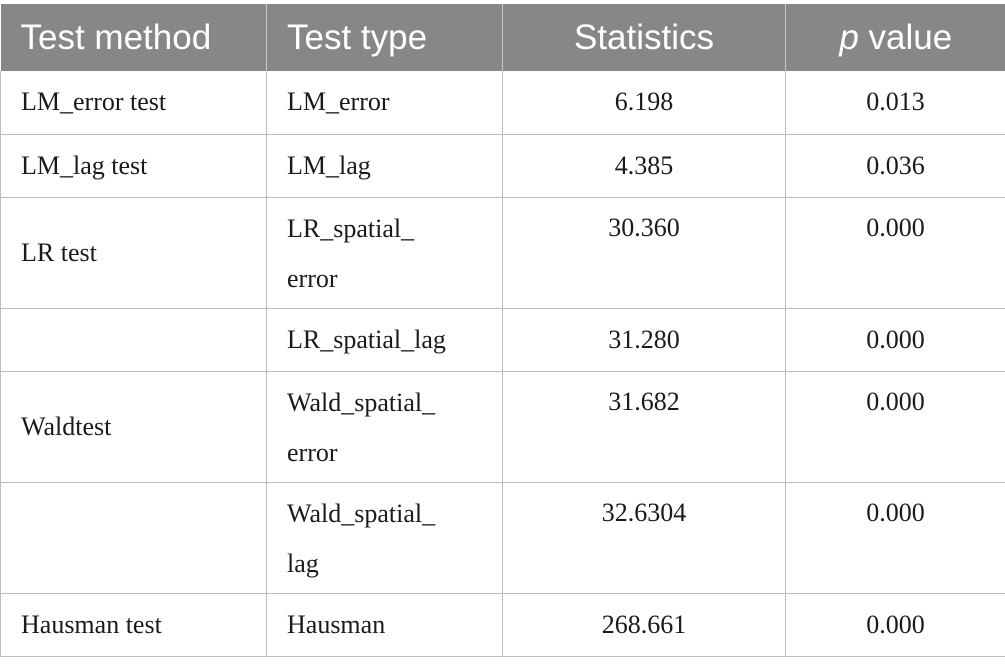  Describe the element at coordinates (351, 228) in the screenshot. I see `cell-type-line1: LR_spatial_` at that location.